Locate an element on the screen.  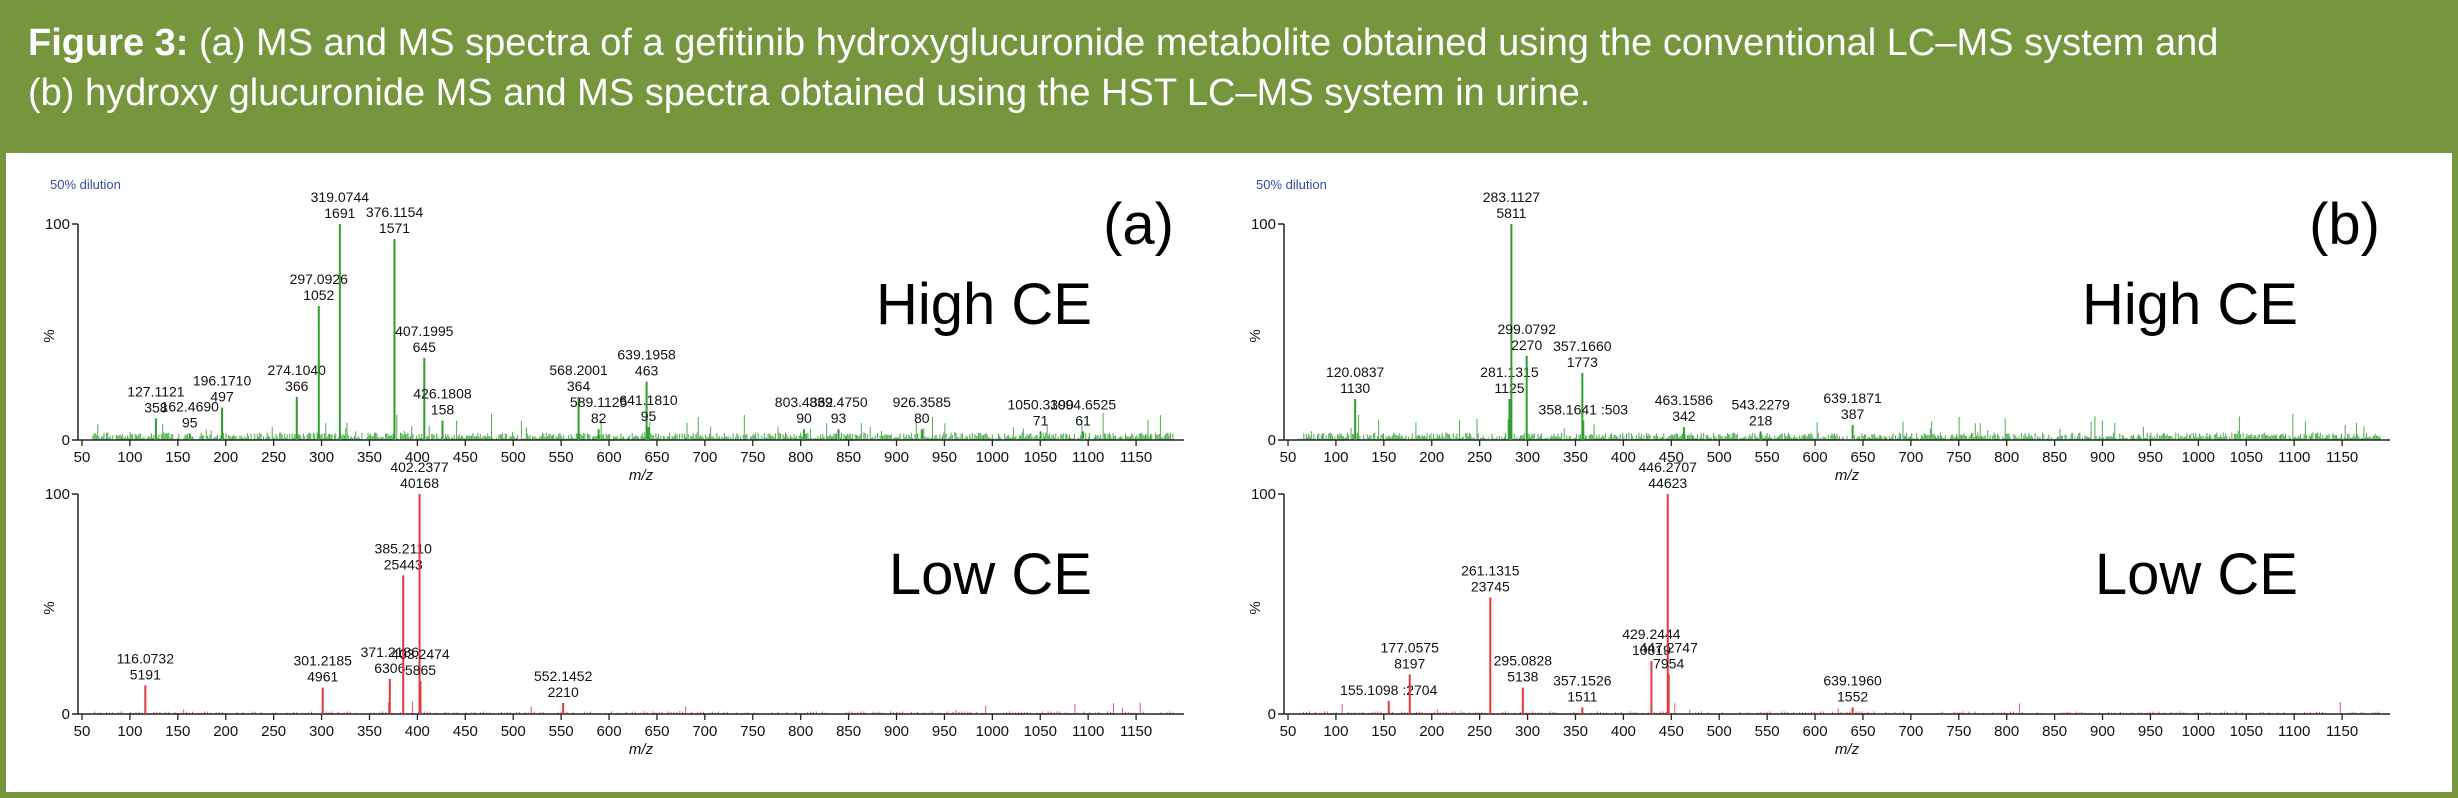
peak-mz-label: 1050.3390 is located at coordinates (1040, 404).